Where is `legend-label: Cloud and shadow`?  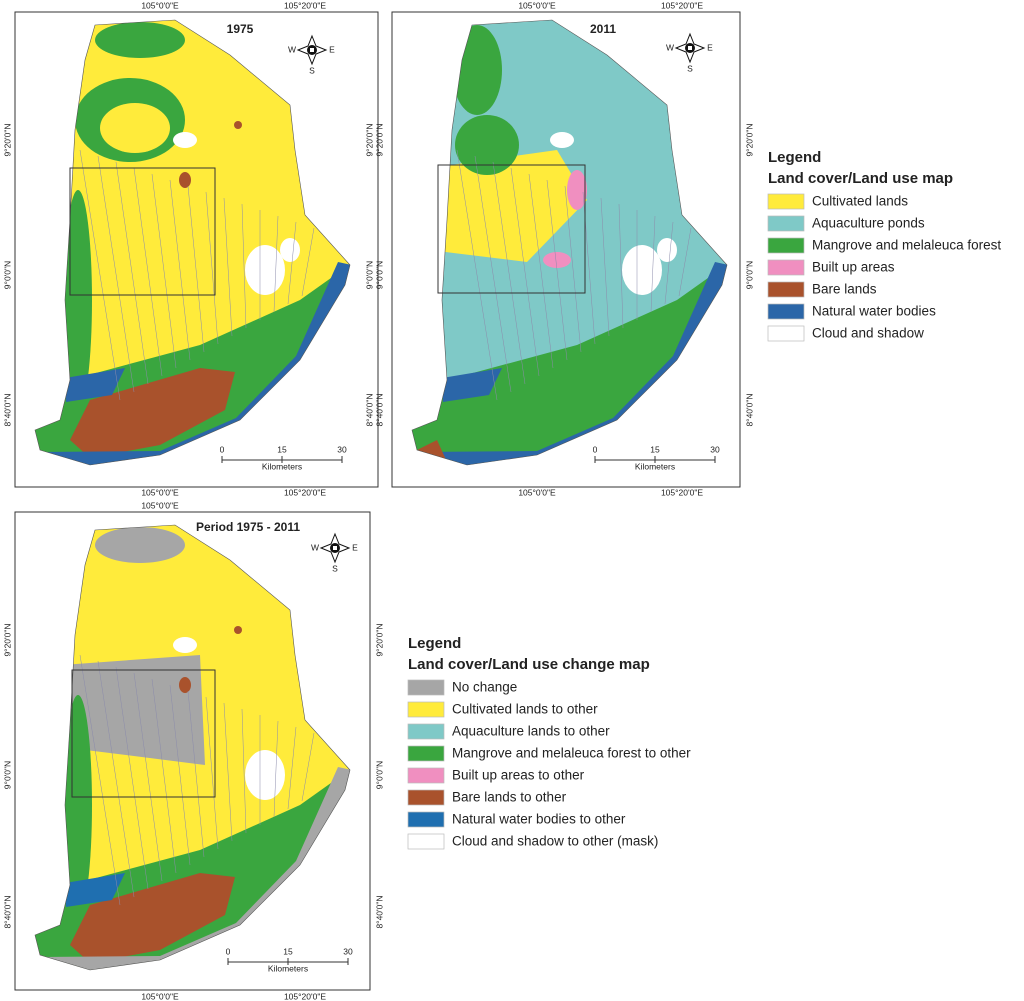 legend-label: Cloud and shadow is located at coordinates (868, 333).